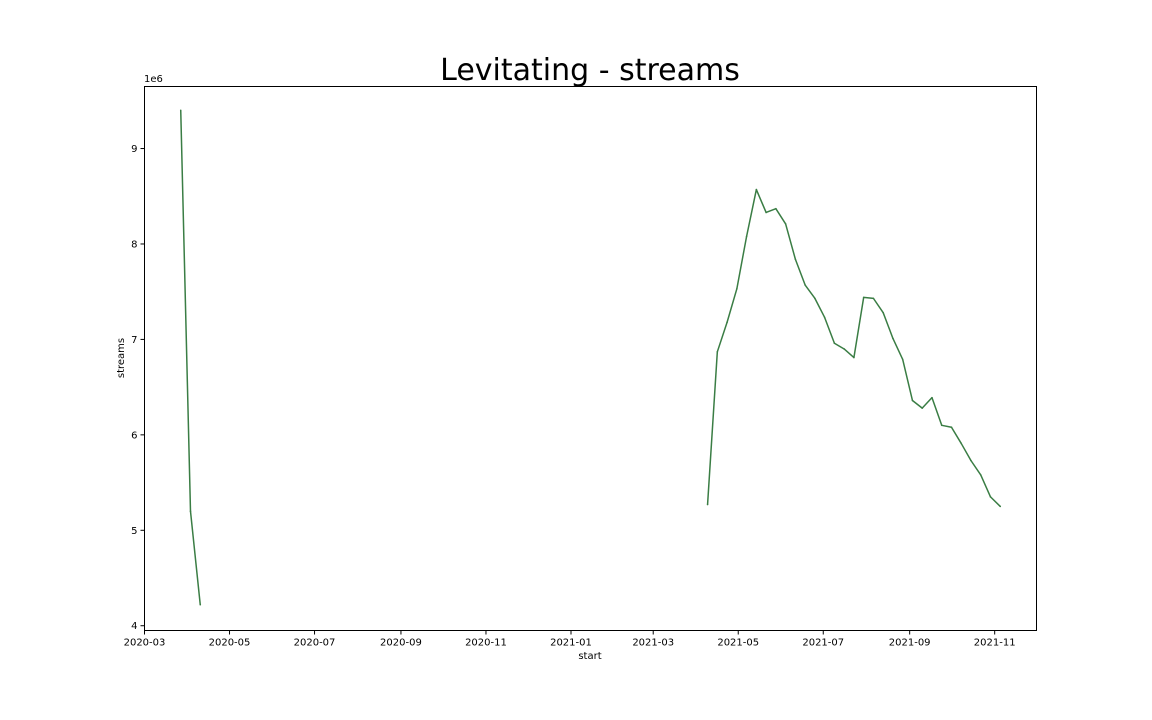 Image resolution: width=1152 pixels, height=720 pixels. I want to click on x-tick-label: 2021-09, so click(910, 643).